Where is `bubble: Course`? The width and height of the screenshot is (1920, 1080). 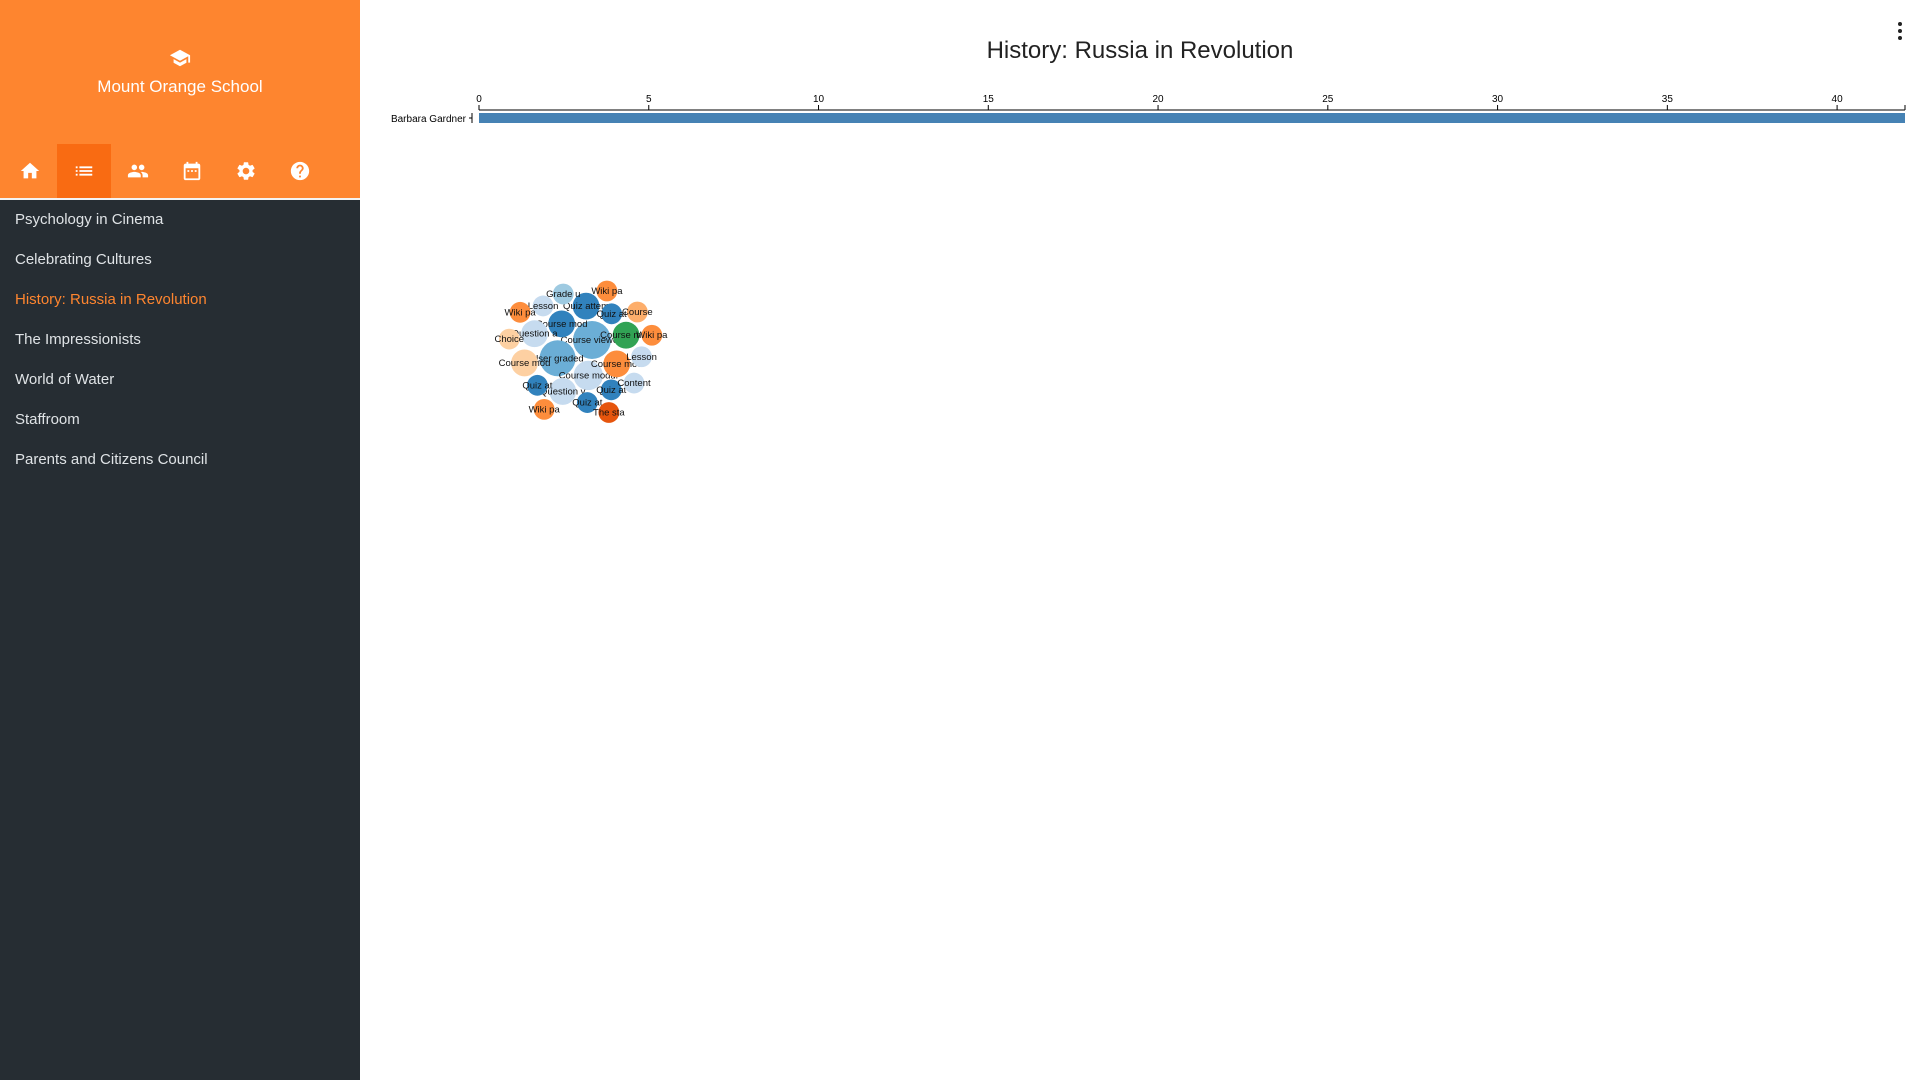
bubble: Course is located at coordinates (637, 312).